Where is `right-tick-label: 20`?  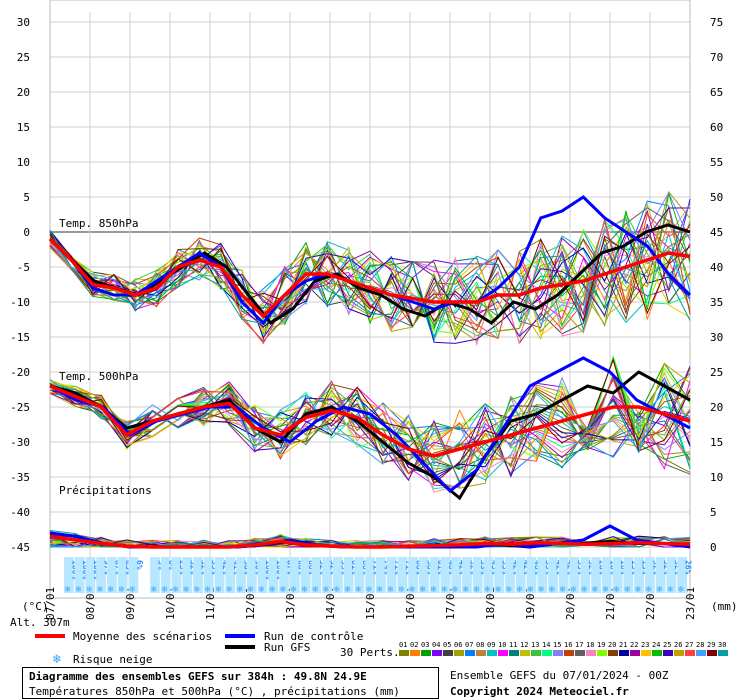
right-tick-label: 20 is located at coordinates (716, 407).